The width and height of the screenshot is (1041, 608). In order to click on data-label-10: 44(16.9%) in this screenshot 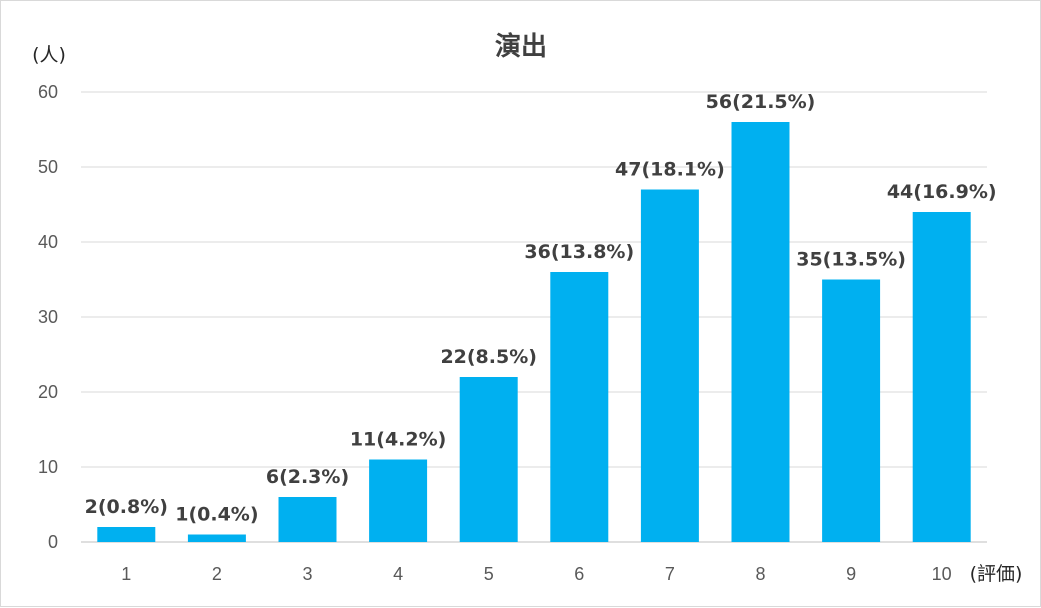, I will do `click(942, 192)`.